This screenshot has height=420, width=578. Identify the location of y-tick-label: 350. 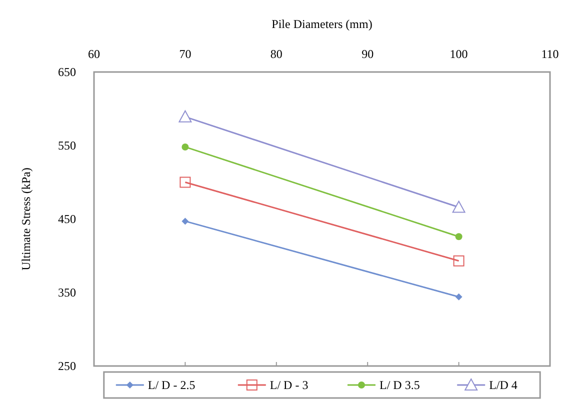
(67, 293).